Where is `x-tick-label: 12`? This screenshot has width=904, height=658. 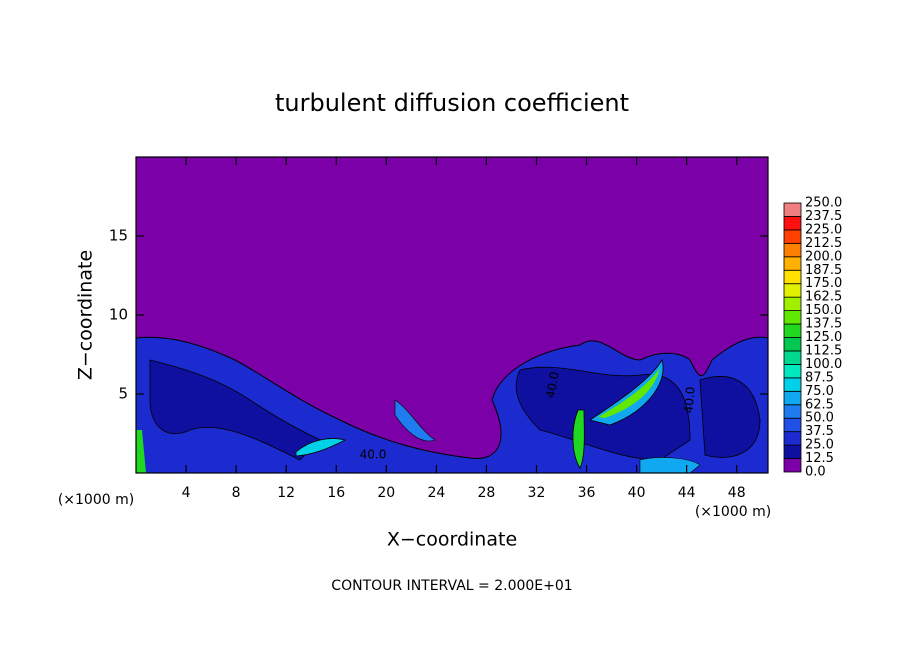 x-tick-label: 12 is located at coordinates (286, 493).